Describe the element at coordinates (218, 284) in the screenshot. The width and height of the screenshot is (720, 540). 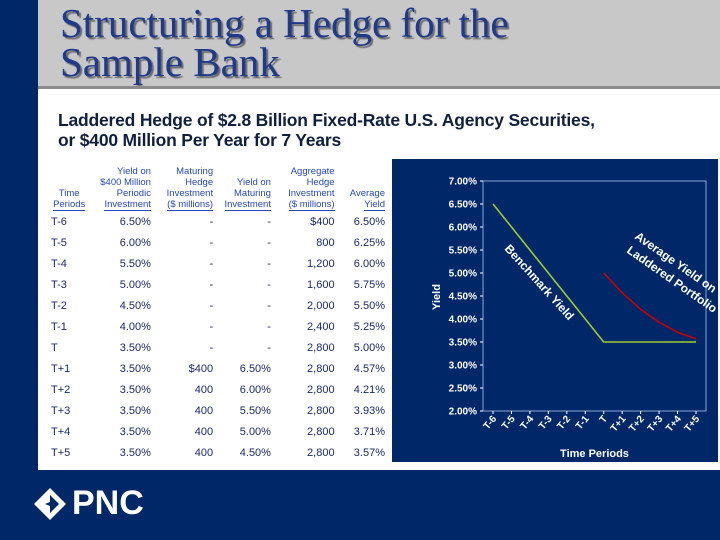
I see `table-row: T-3 5.00% - - 1,600 5.75%` at that location.